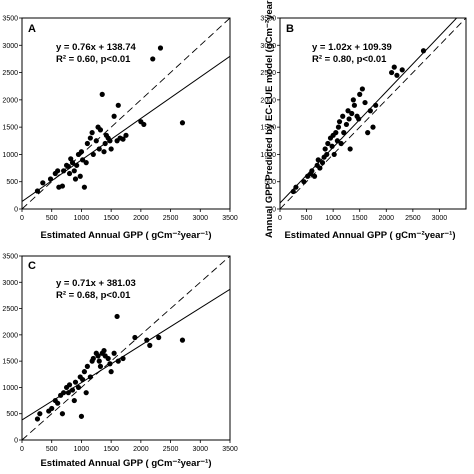  I want to click on regression-equation: y = 1.02x + 109.39, so click(352, 47).